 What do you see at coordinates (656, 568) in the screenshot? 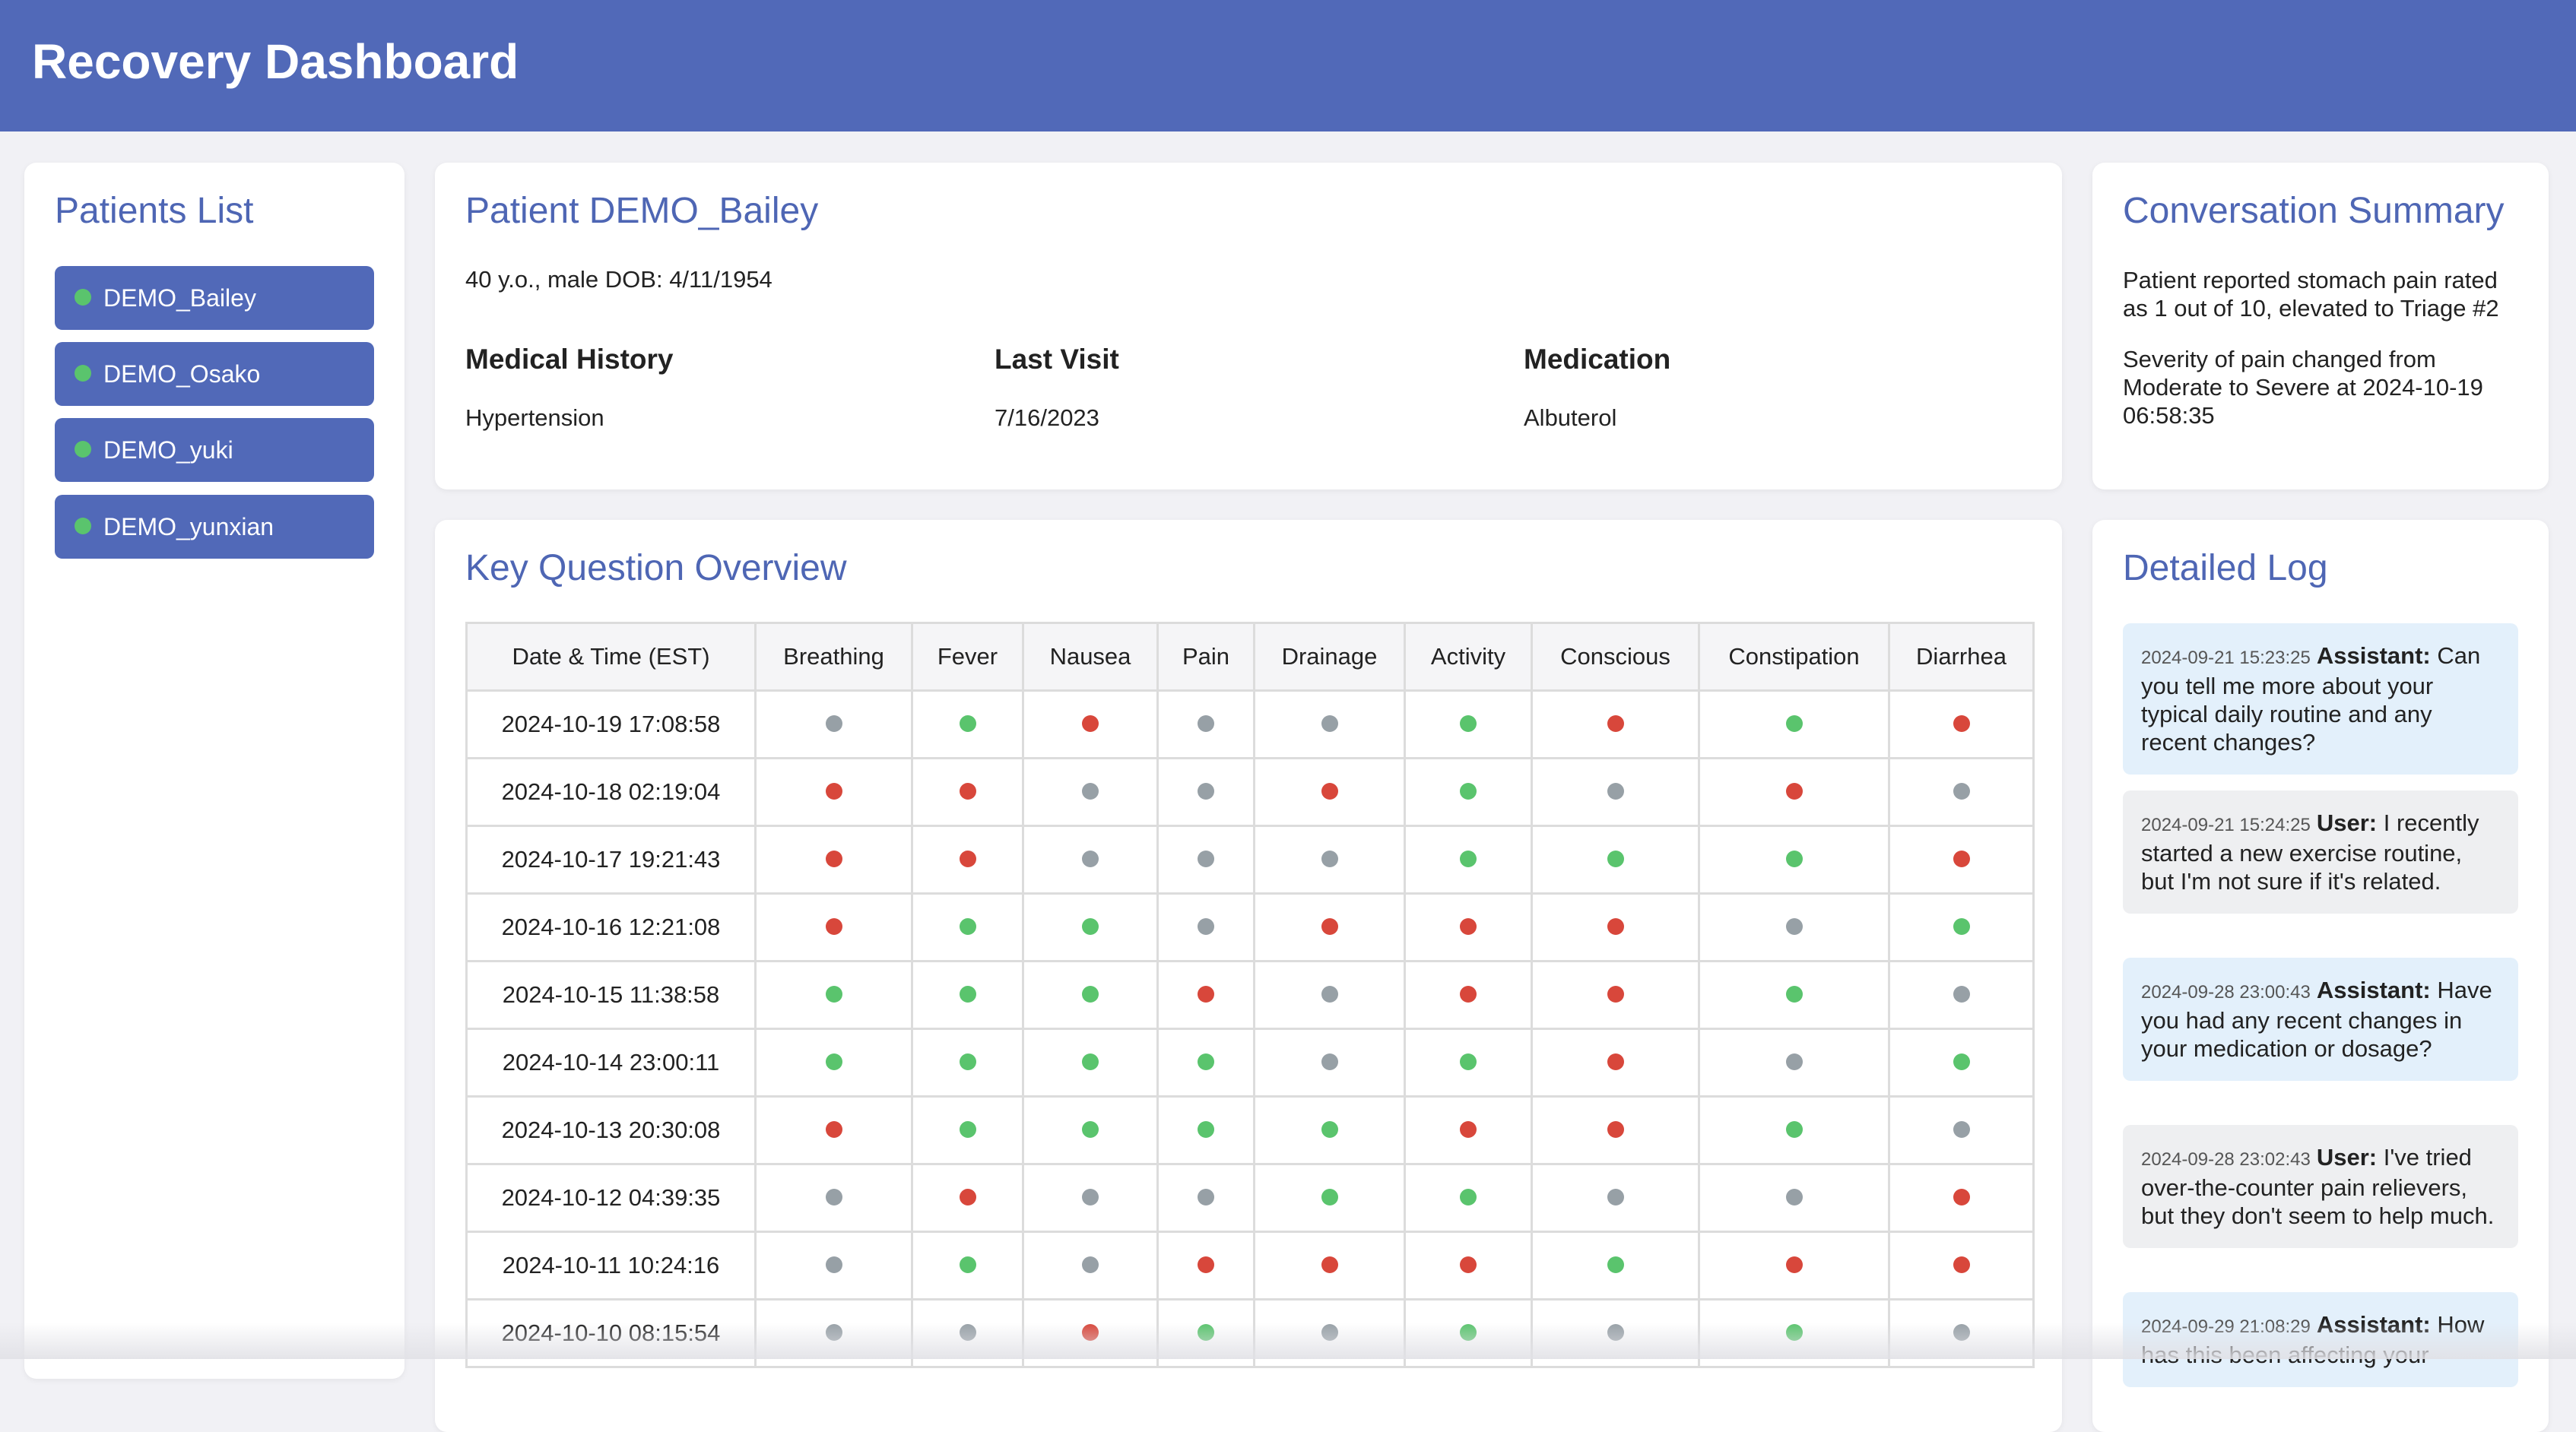
I see `overview-title: Key Question Overview` at bounding box center [656, 568].